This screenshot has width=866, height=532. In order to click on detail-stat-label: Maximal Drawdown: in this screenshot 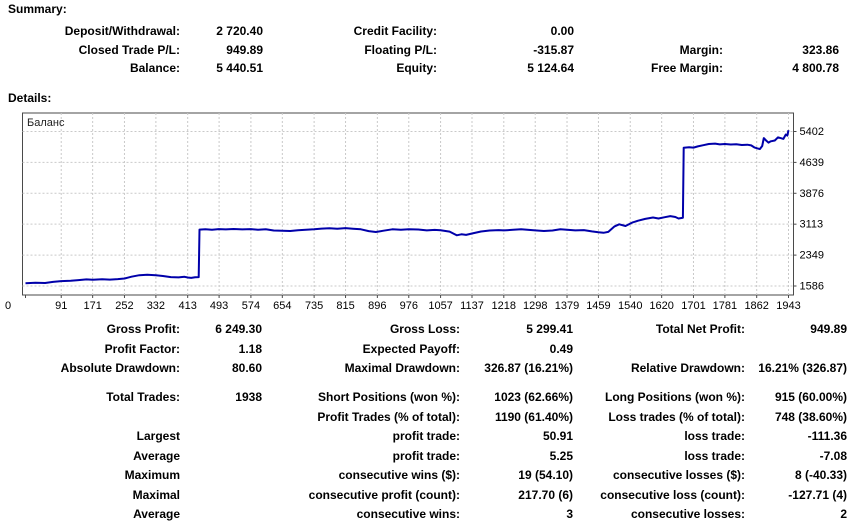, I will do `click(402, 368)`.